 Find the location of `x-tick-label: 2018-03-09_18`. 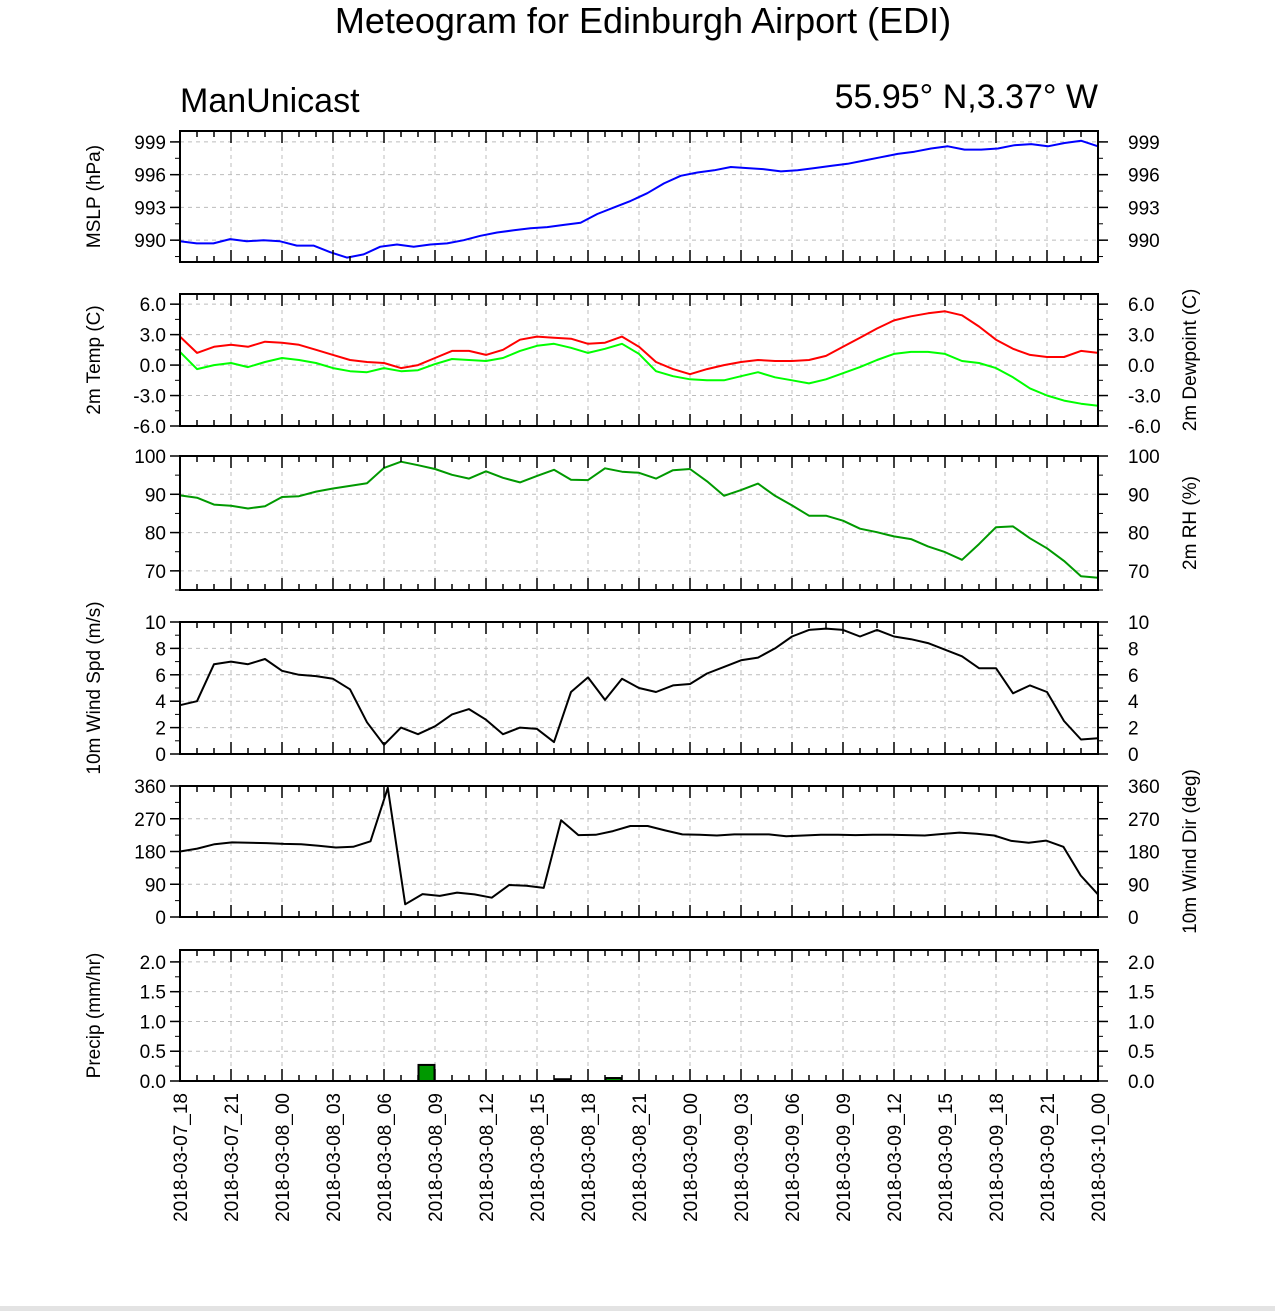

x-tick-label: 2018-03-09_18 is located at coordinates (997, 1157).